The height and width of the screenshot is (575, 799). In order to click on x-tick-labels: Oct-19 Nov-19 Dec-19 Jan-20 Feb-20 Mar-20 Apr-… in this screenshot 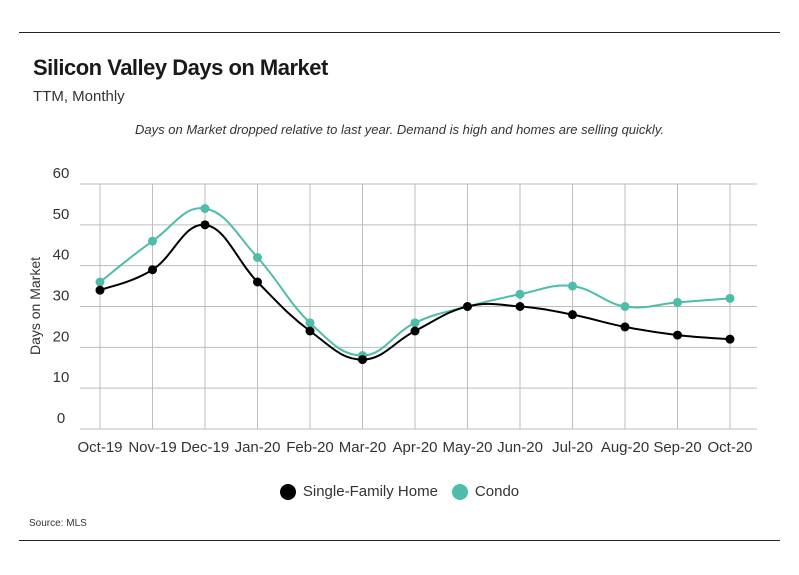, I will do `click(414, 447)`.